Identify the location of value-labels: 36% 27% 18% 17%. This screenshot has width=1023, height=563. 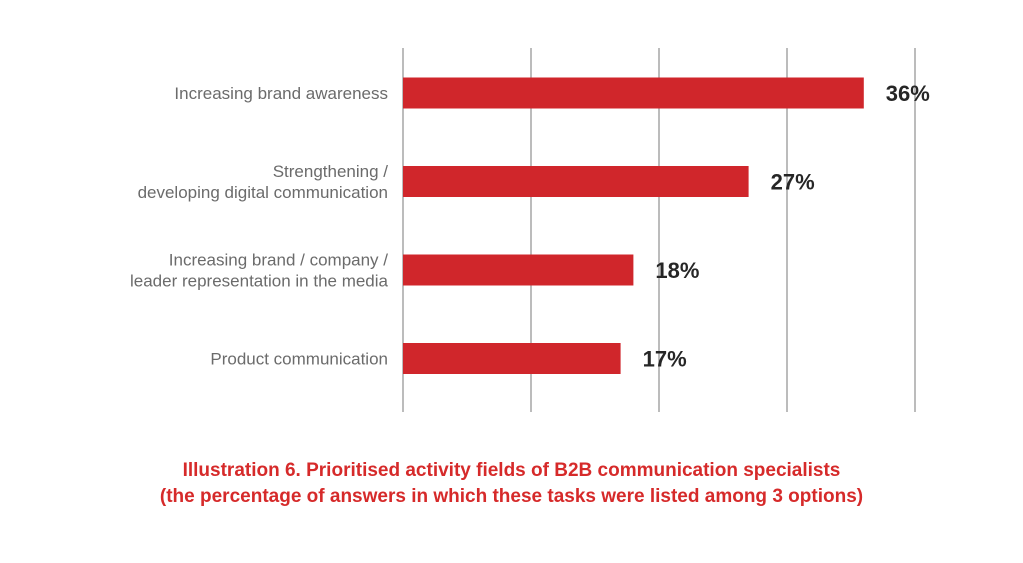
(786, 226).